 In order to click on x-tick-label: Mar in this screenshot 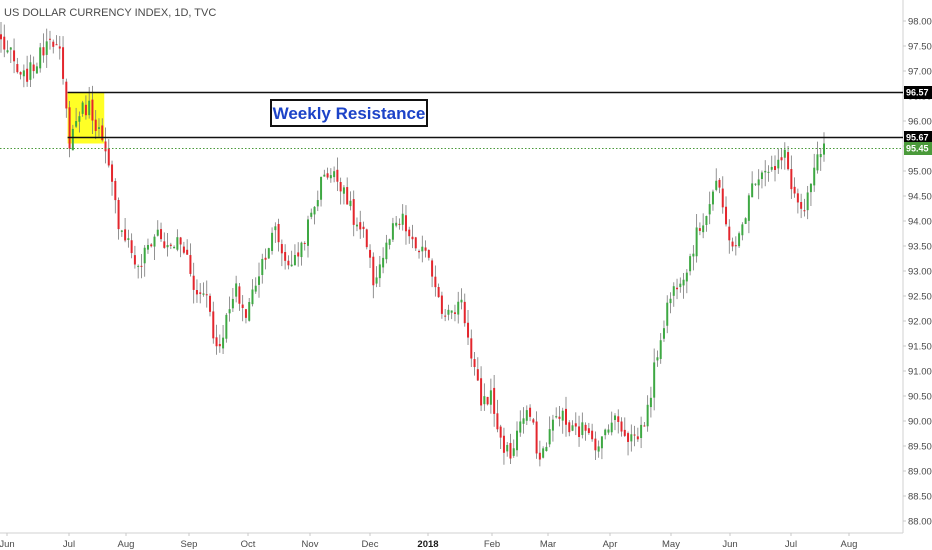, I will do `click(548, 544)`.